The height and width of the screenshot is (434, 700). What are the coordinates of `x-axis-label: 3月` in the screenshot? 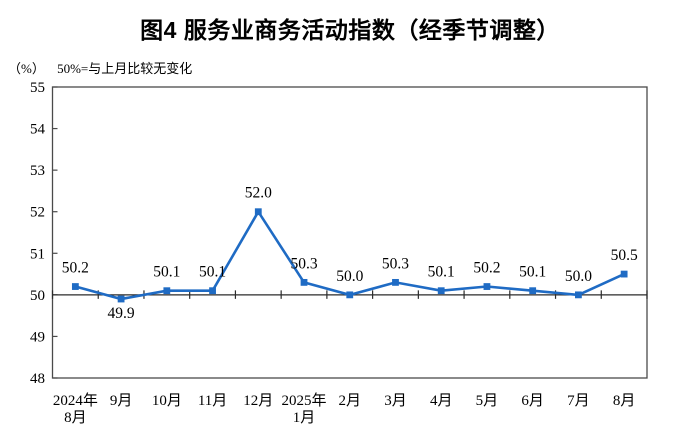 It's located at (395, 401).